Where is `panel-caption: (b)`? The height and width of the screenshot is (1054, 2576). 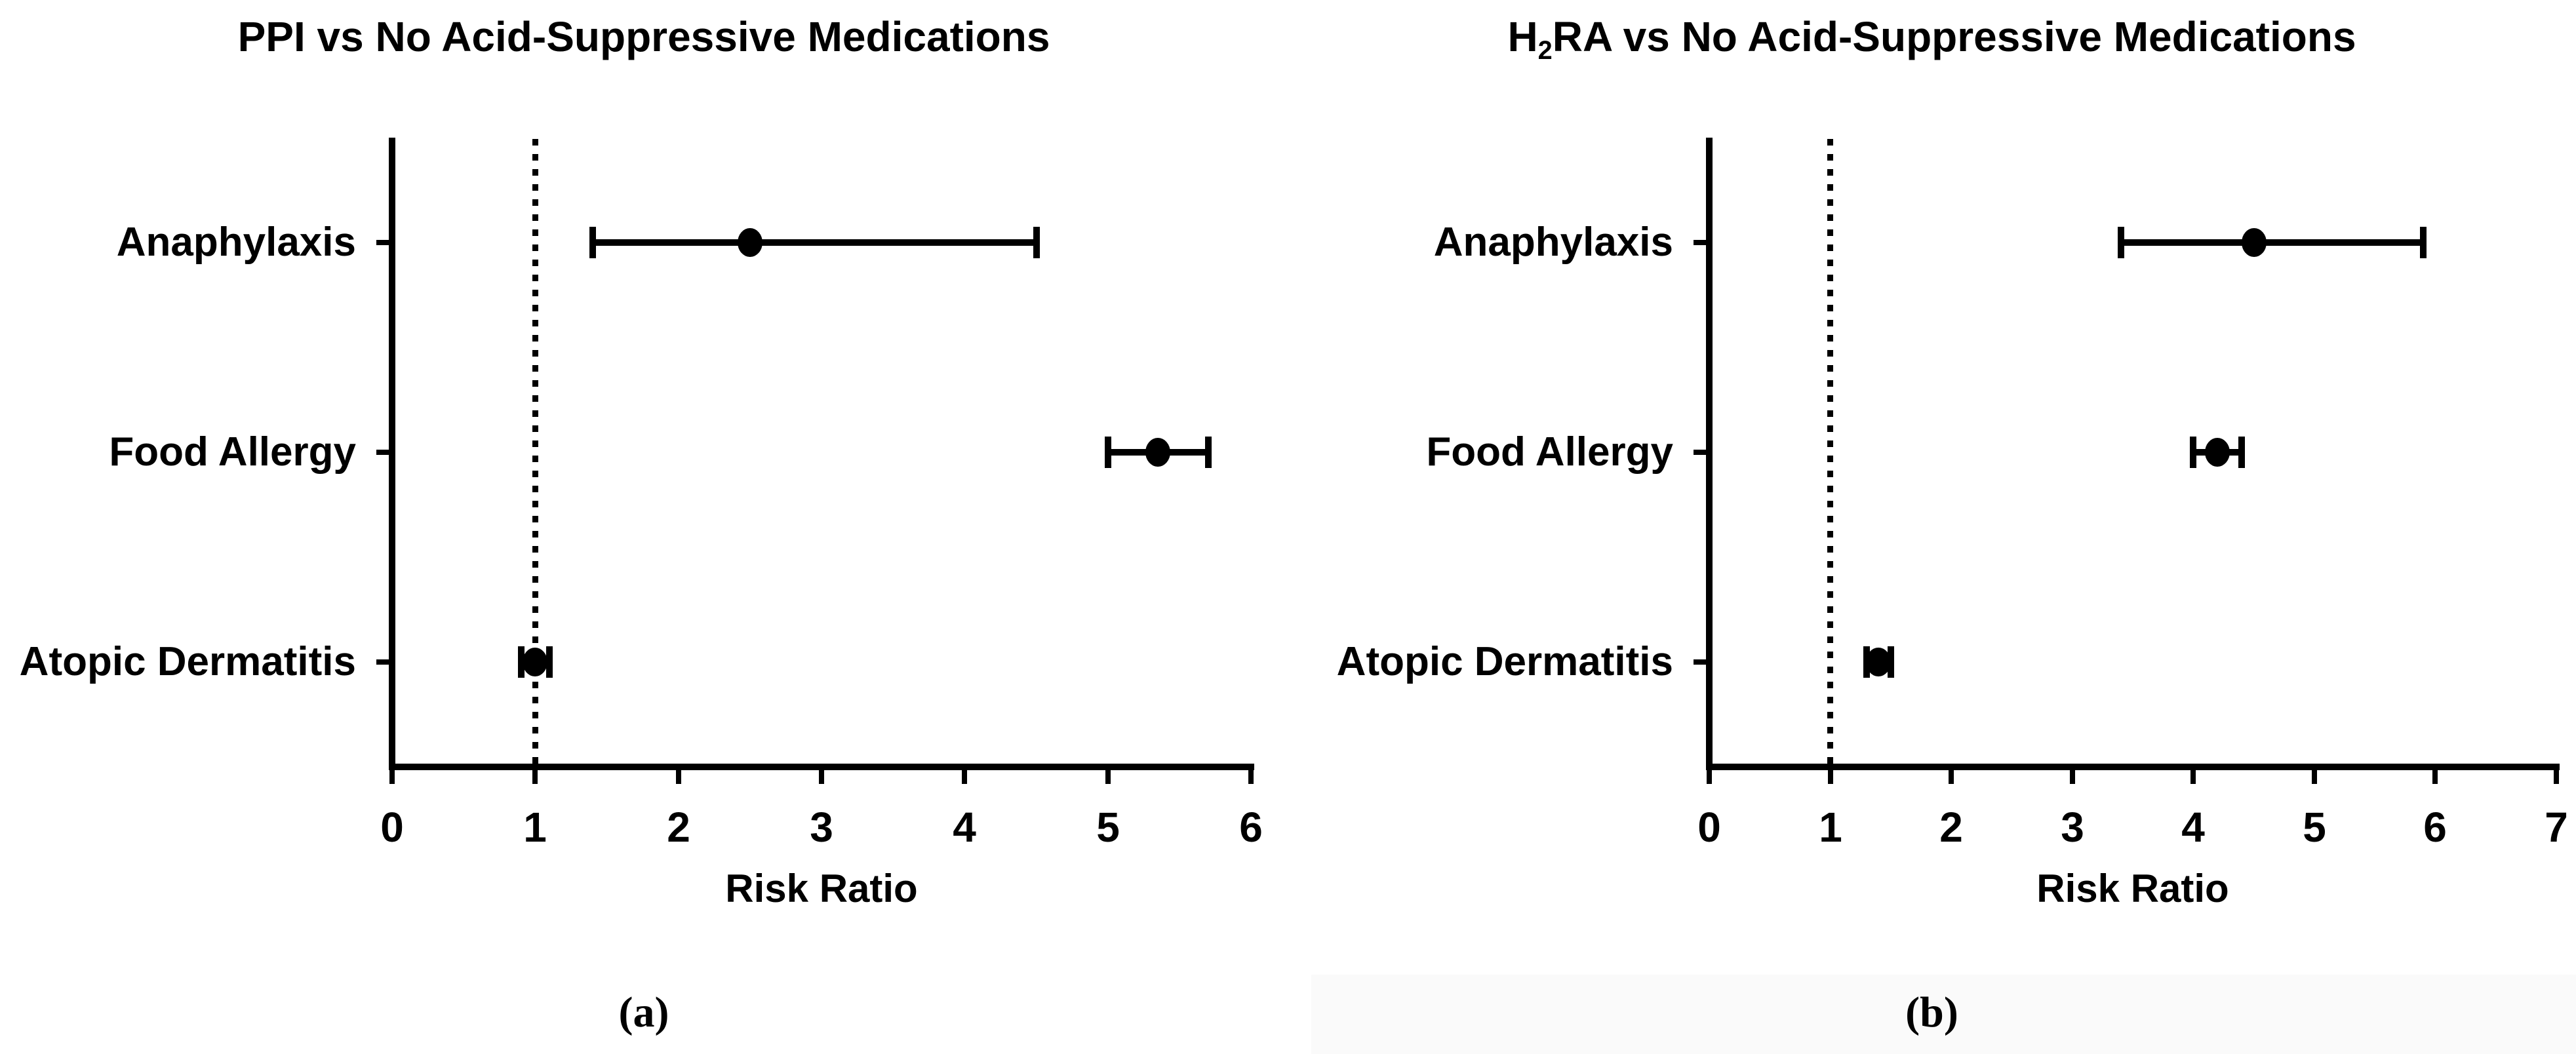 panel-caption: (b) is located at coordinates (1931, 1012).